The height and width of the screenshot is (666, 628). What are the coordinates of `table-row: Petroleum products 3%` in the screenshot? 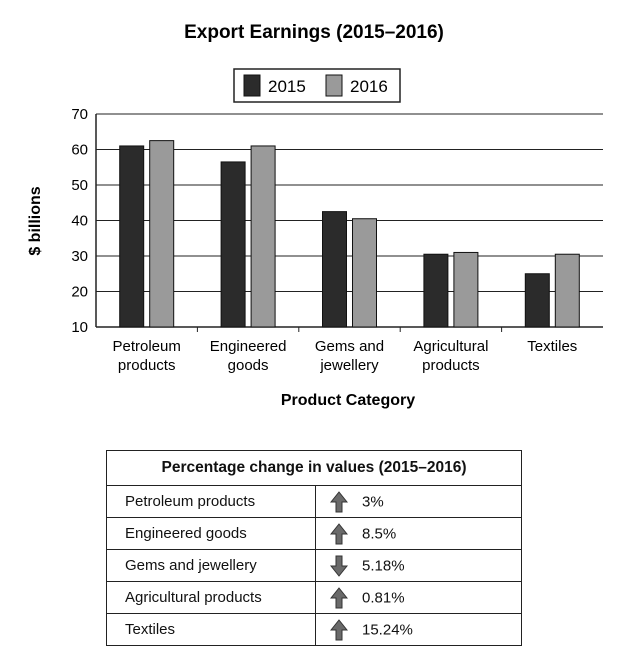 It's located at (314, 501).